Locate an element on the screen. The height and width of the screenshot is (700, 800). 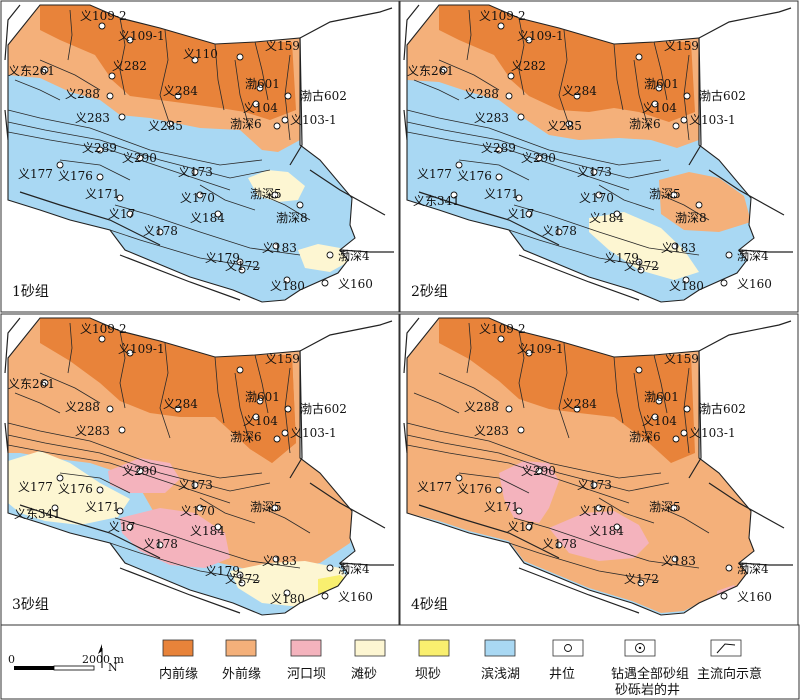
well-marker: 义180 is located at coordinates (686, 284).